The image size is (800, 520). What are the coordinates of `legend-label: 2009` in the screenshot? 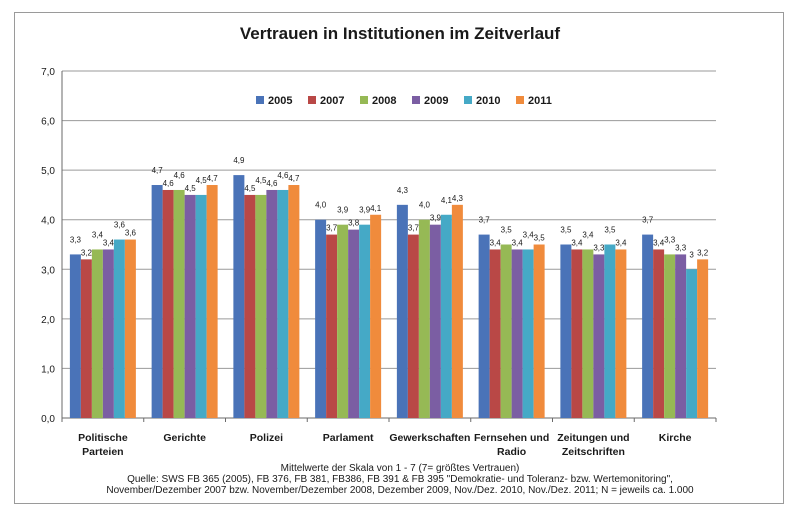 It's located at (436, 101).